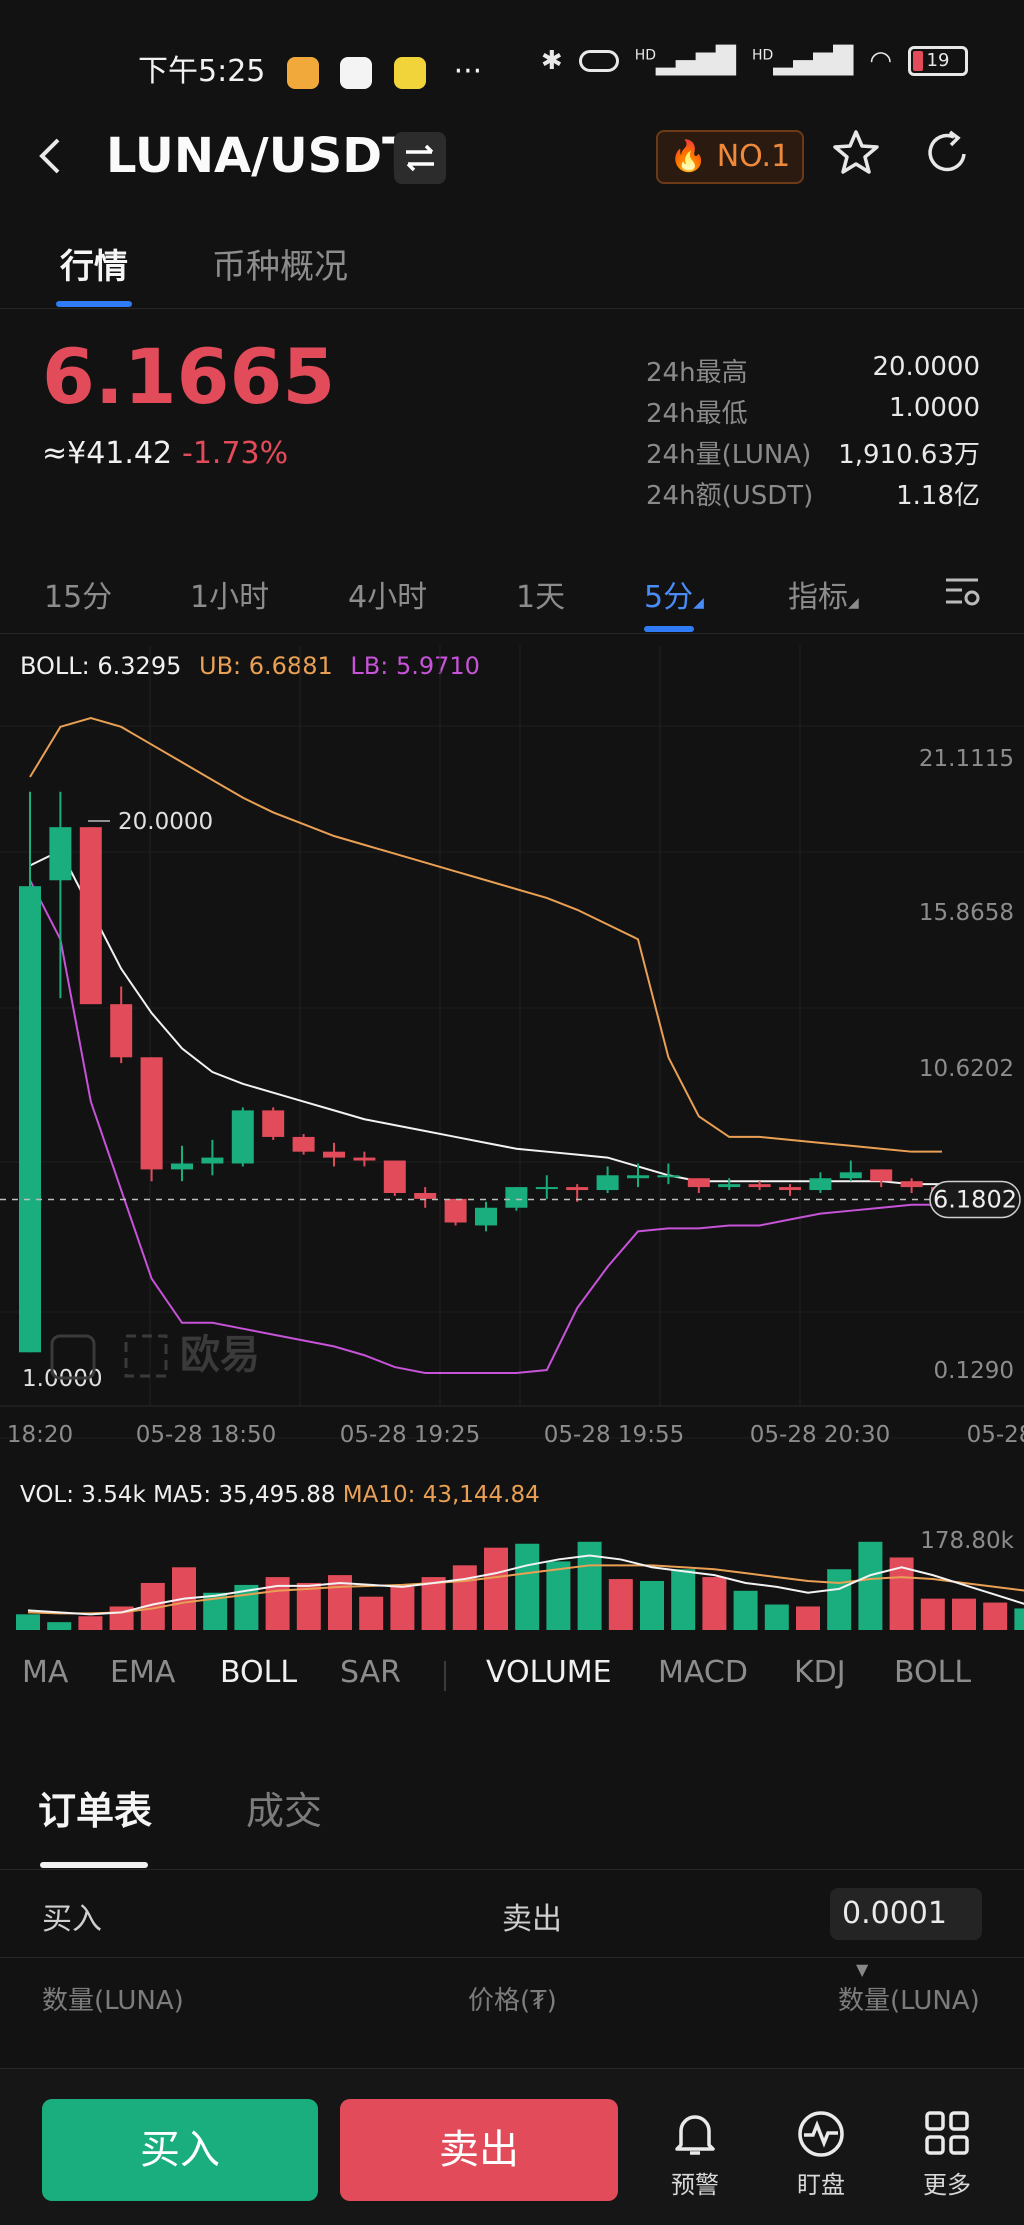 Image resolution: width=1024 pixels, height=2225 pixels. I want to click on stat-row: 24h最高 20.0000, so click(813, 372).